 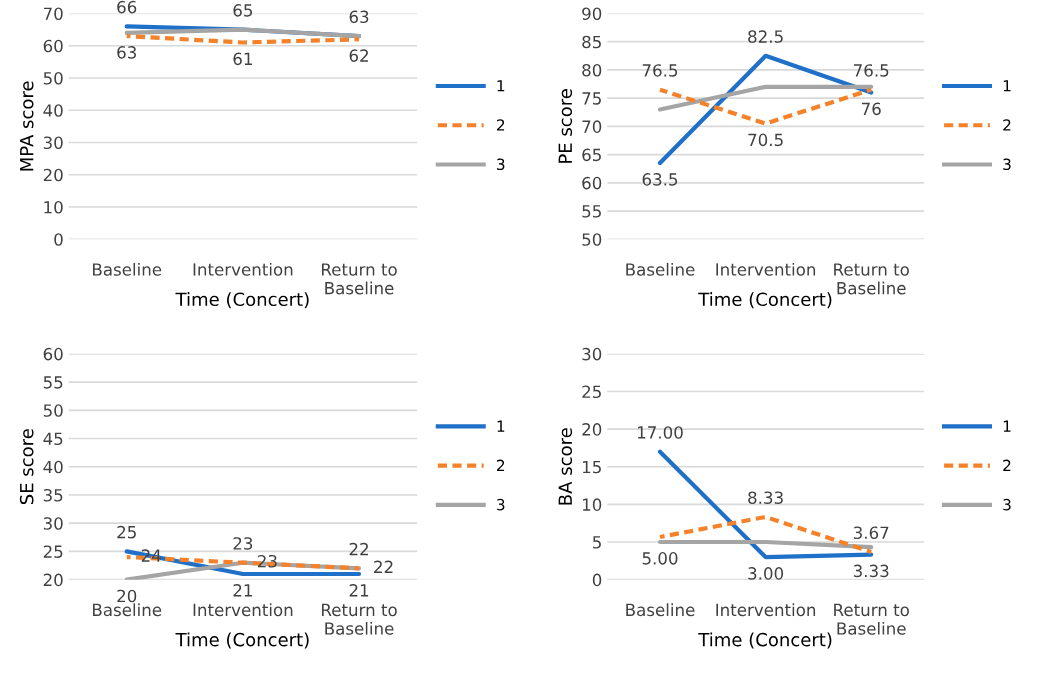 I want to click on y-tick-label: 5, so click(x=597, y=542).